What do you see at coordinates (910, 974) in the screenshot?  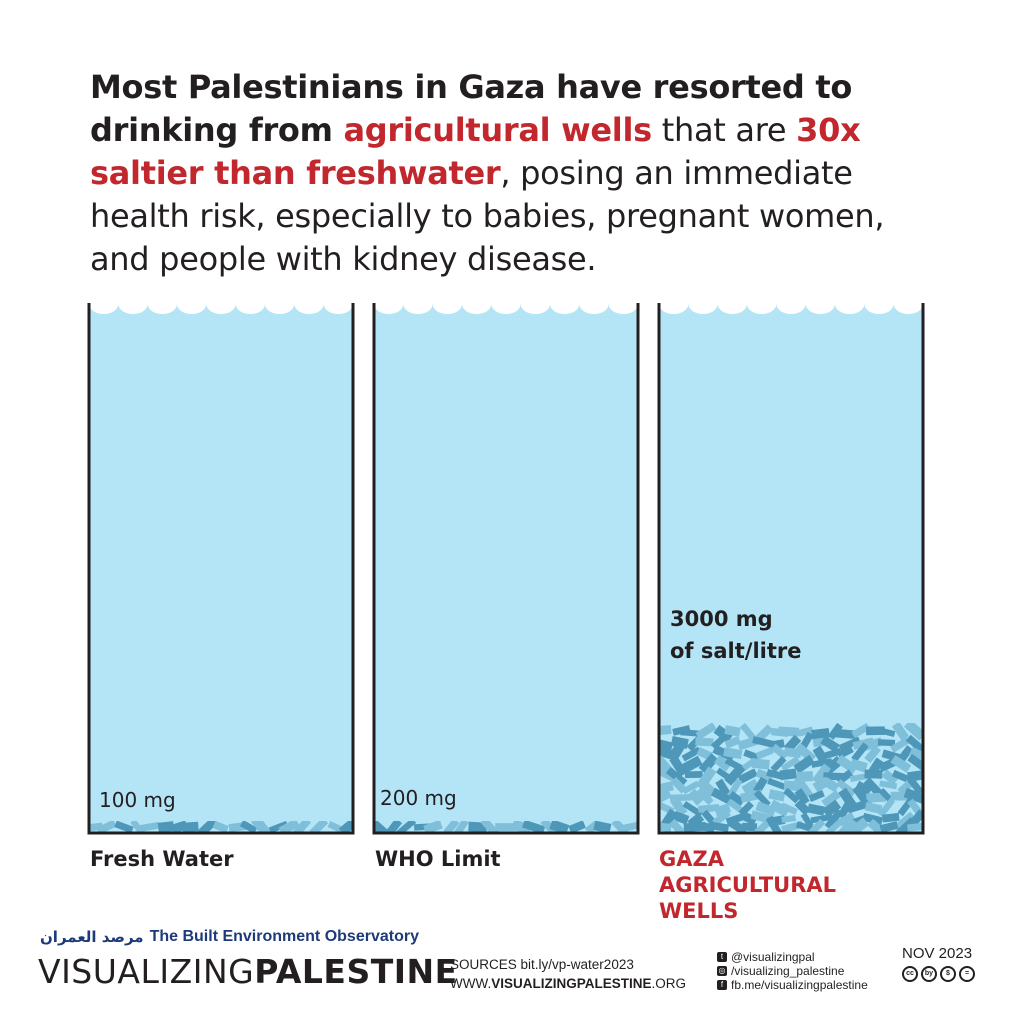 I see `cc-icon: cc` at bounding box center [910, 974].